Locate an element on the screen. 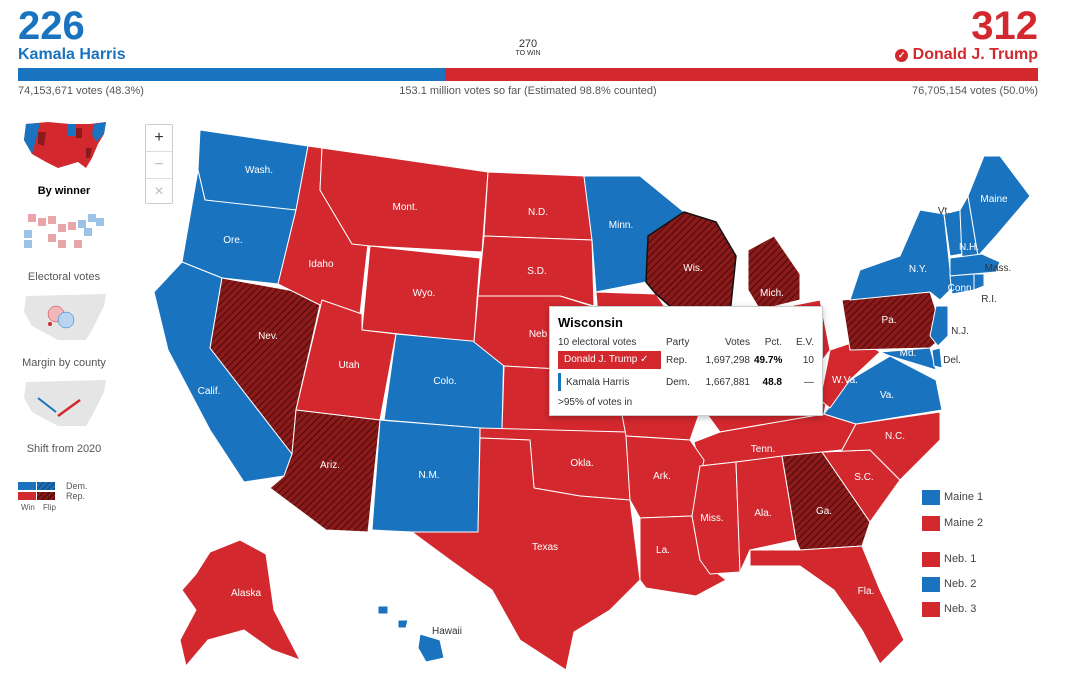  state-maryland is located at coordinates (908, 359).